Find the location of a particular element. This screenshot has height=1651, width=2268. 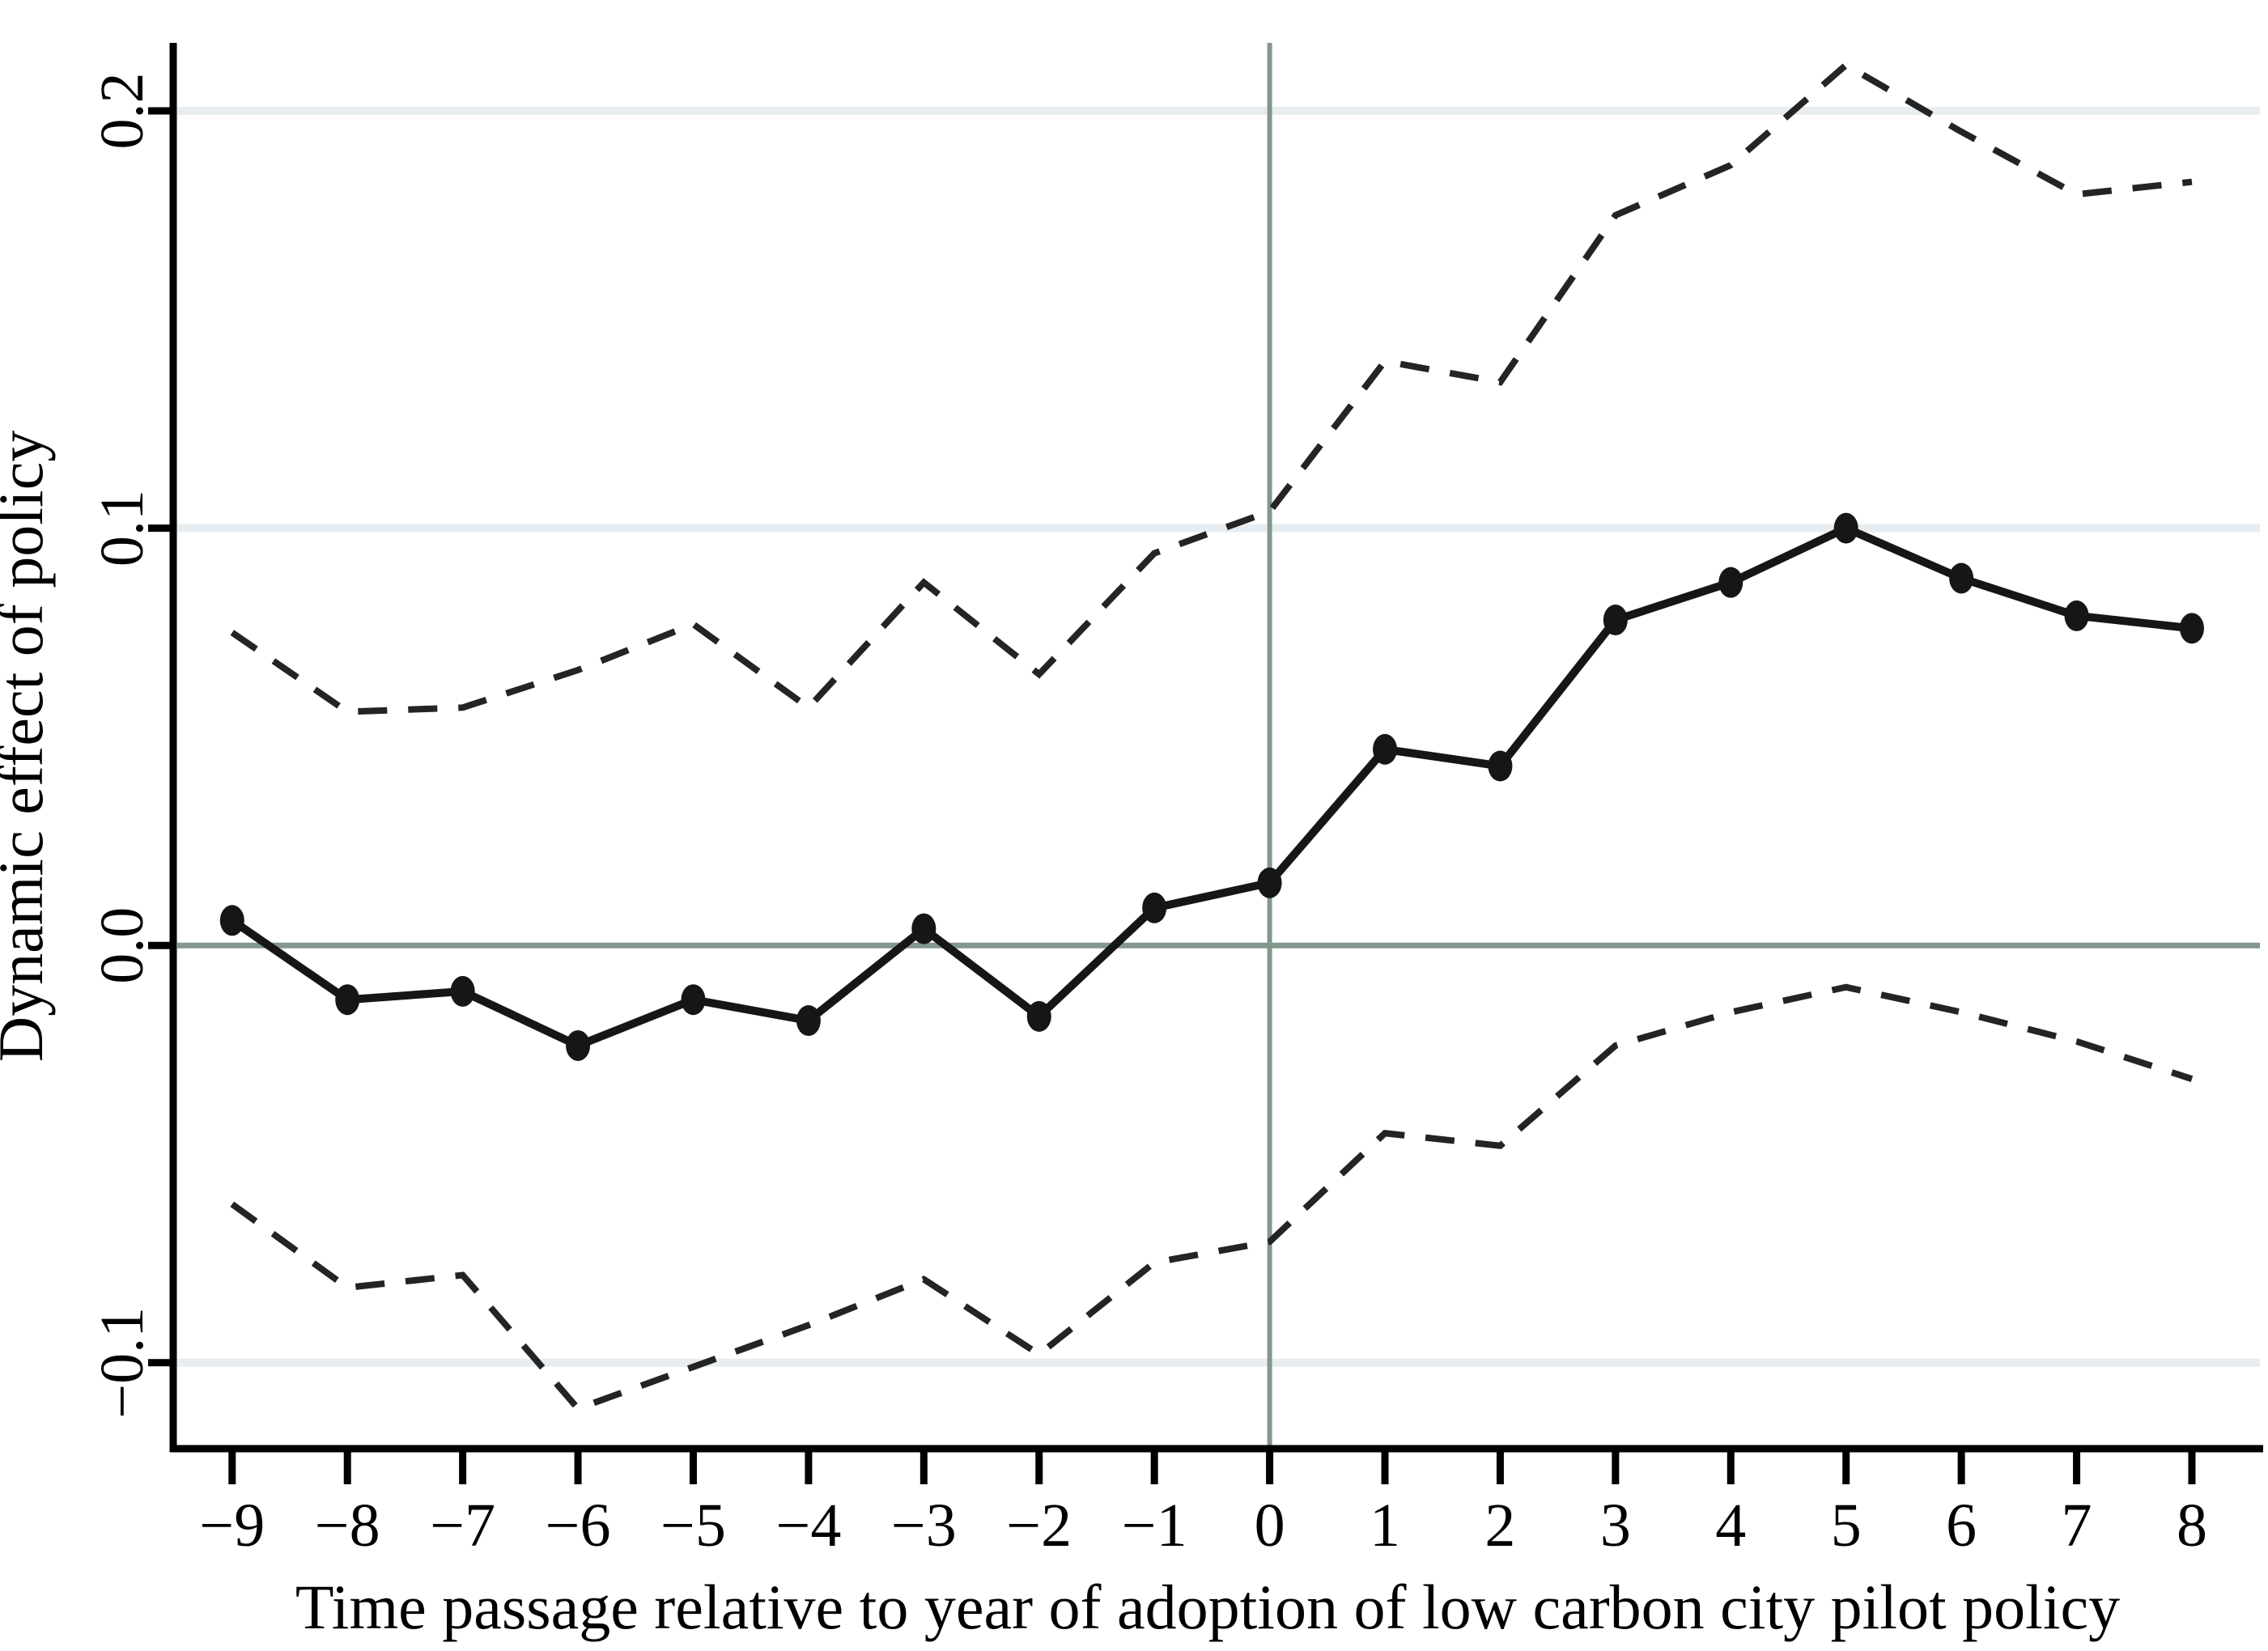

x-tick-label: −8 is located at coordinates (347, 1526).